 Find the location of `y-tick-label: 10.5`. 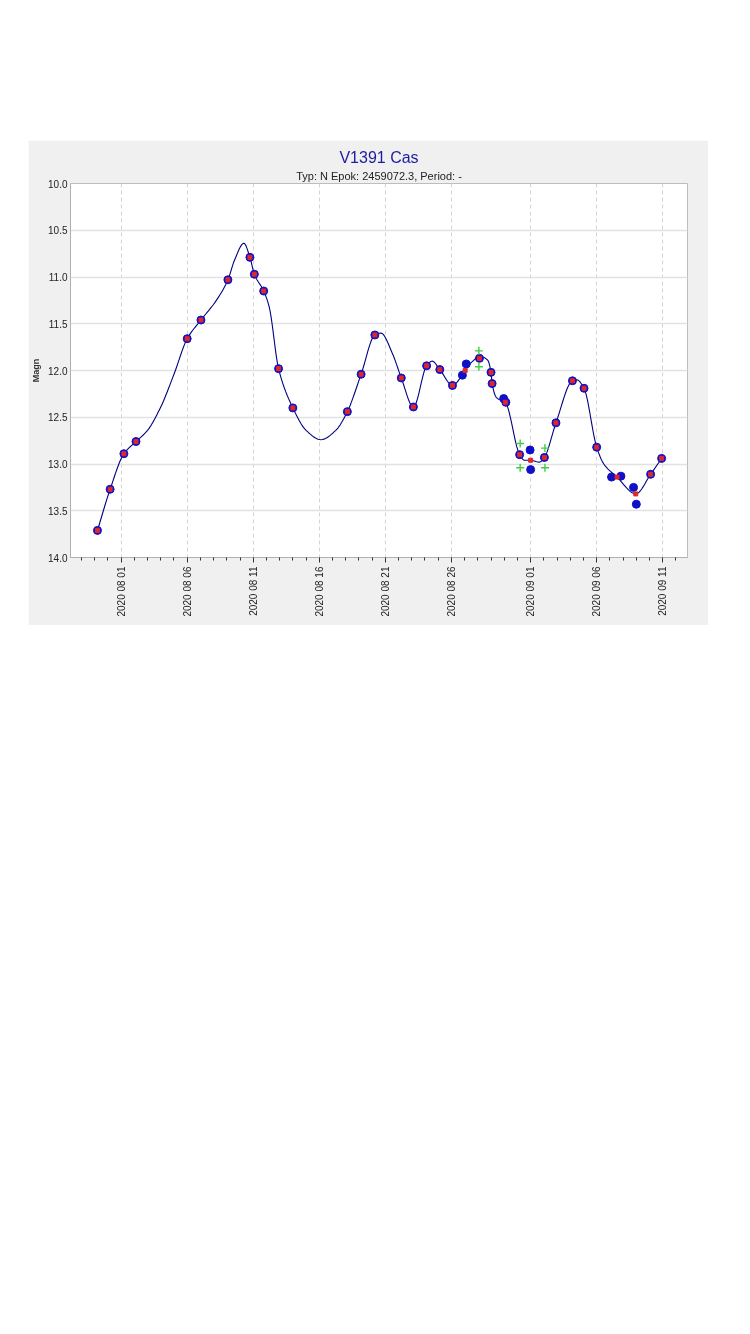

y-tick-label: 10.5 is located at coordinates (58, 231).